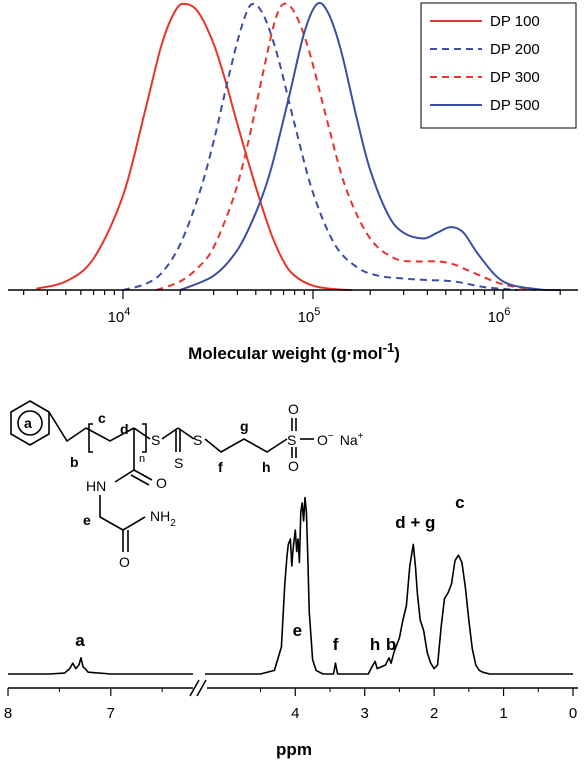  What do you see at coordinates (391, 644) in the screenshot?
I see `nmr-peak-label: b` at bounding box center [391, 644].